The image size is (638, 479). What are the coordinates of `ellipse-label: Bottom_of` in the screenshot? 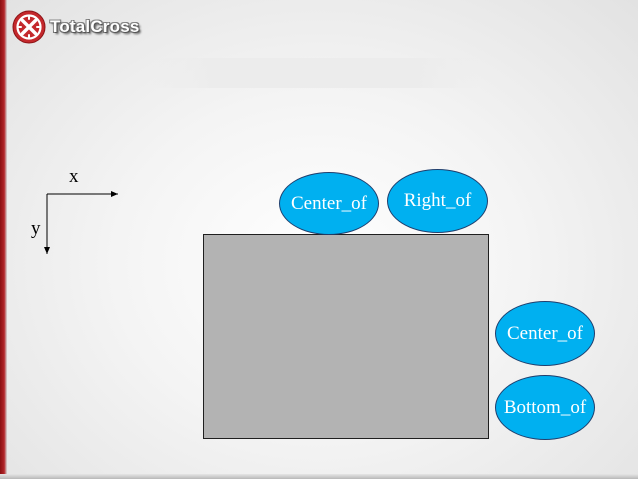 It's located at (545, 407).